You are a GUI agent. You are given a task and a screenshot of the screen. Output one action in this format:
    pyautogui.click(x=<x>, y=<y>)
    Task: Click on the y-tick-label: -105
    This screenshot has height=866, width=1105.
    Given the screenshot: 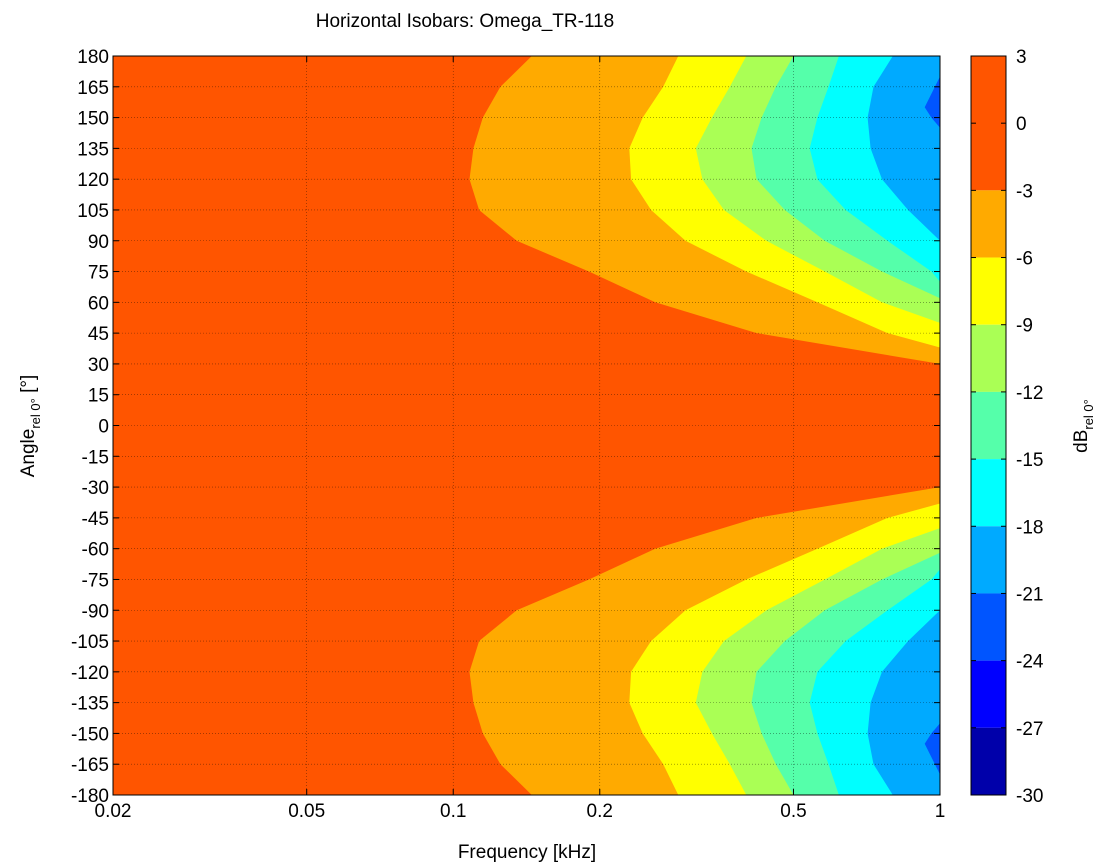 What is the action you would take?
    pyautogui.click(x=90, y=642)
    